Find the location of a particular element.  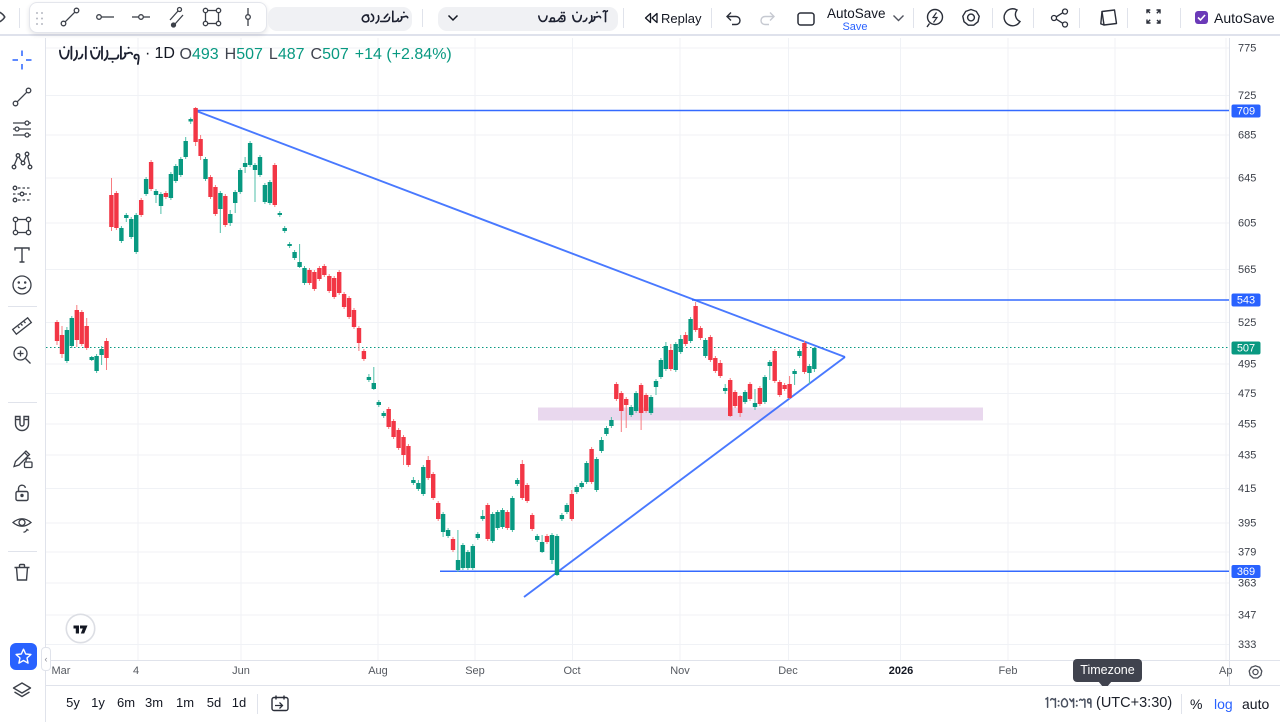

svg-text: 379 is located at coordinates (1247, 553).